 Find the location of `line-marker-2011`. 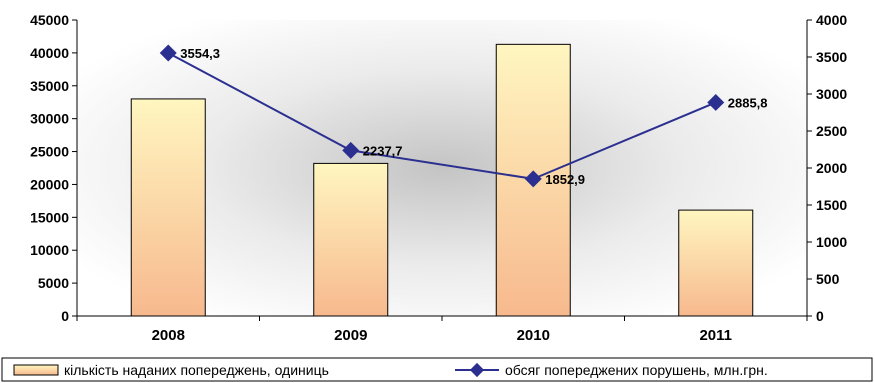

line-marker-2011 is located at coordinates (716, 102).